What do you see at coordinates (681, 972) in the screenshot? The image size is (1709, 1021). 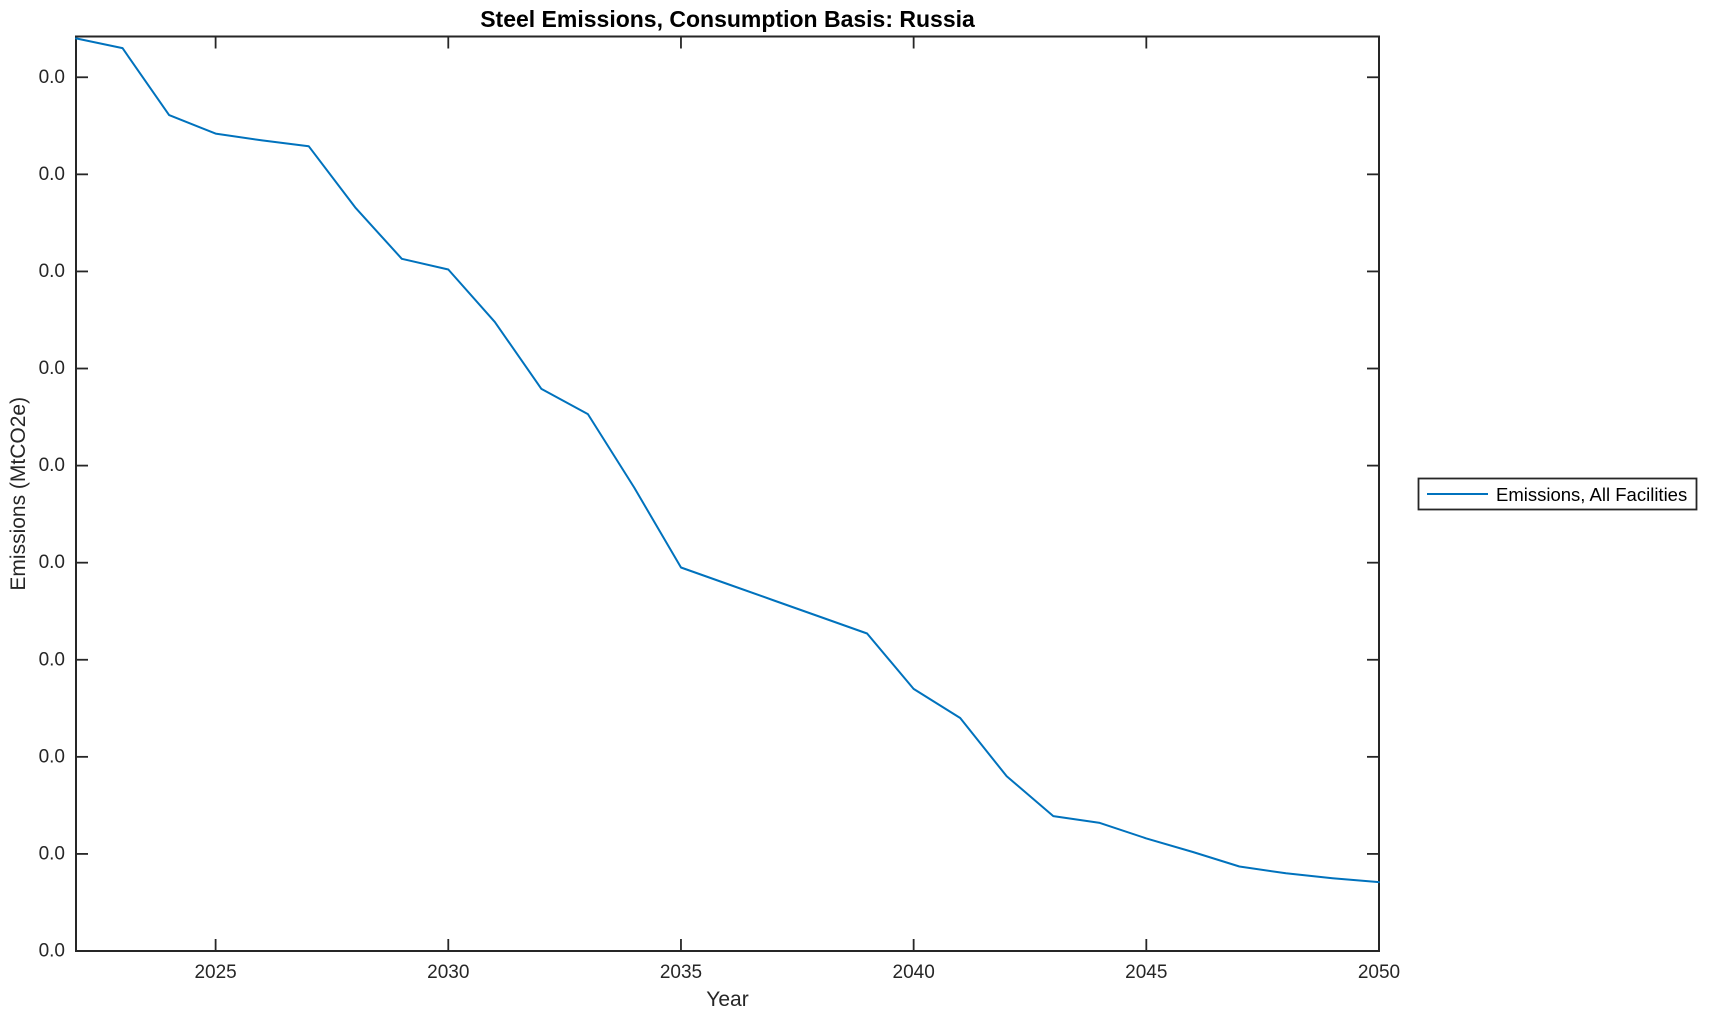 I see `x-tick-label: 2035` at bounding box center [681, 972].